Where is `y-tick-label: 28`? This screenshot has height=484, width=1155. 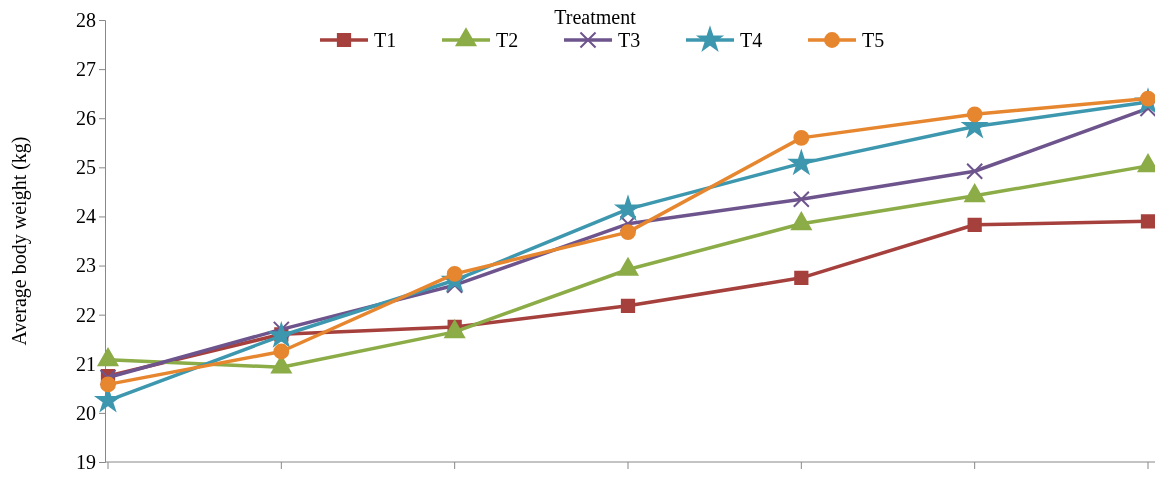 y-tick-label: 28 is located at coordinates (86, 19).